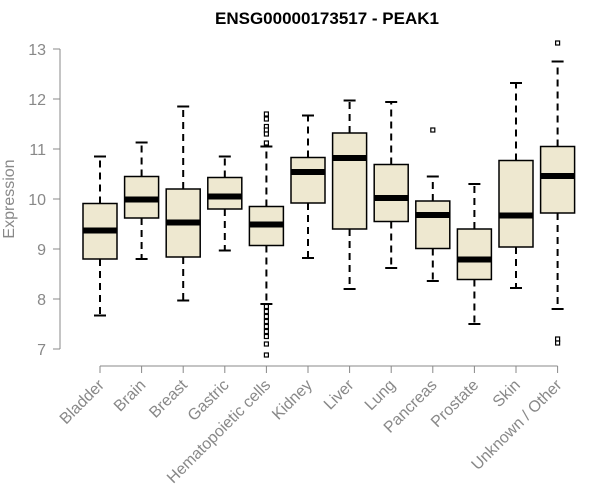  What do you see at coordinates (37, 150) in the screenshot?
I see `y-tick-label: 11` at bounding box center [37, 150].